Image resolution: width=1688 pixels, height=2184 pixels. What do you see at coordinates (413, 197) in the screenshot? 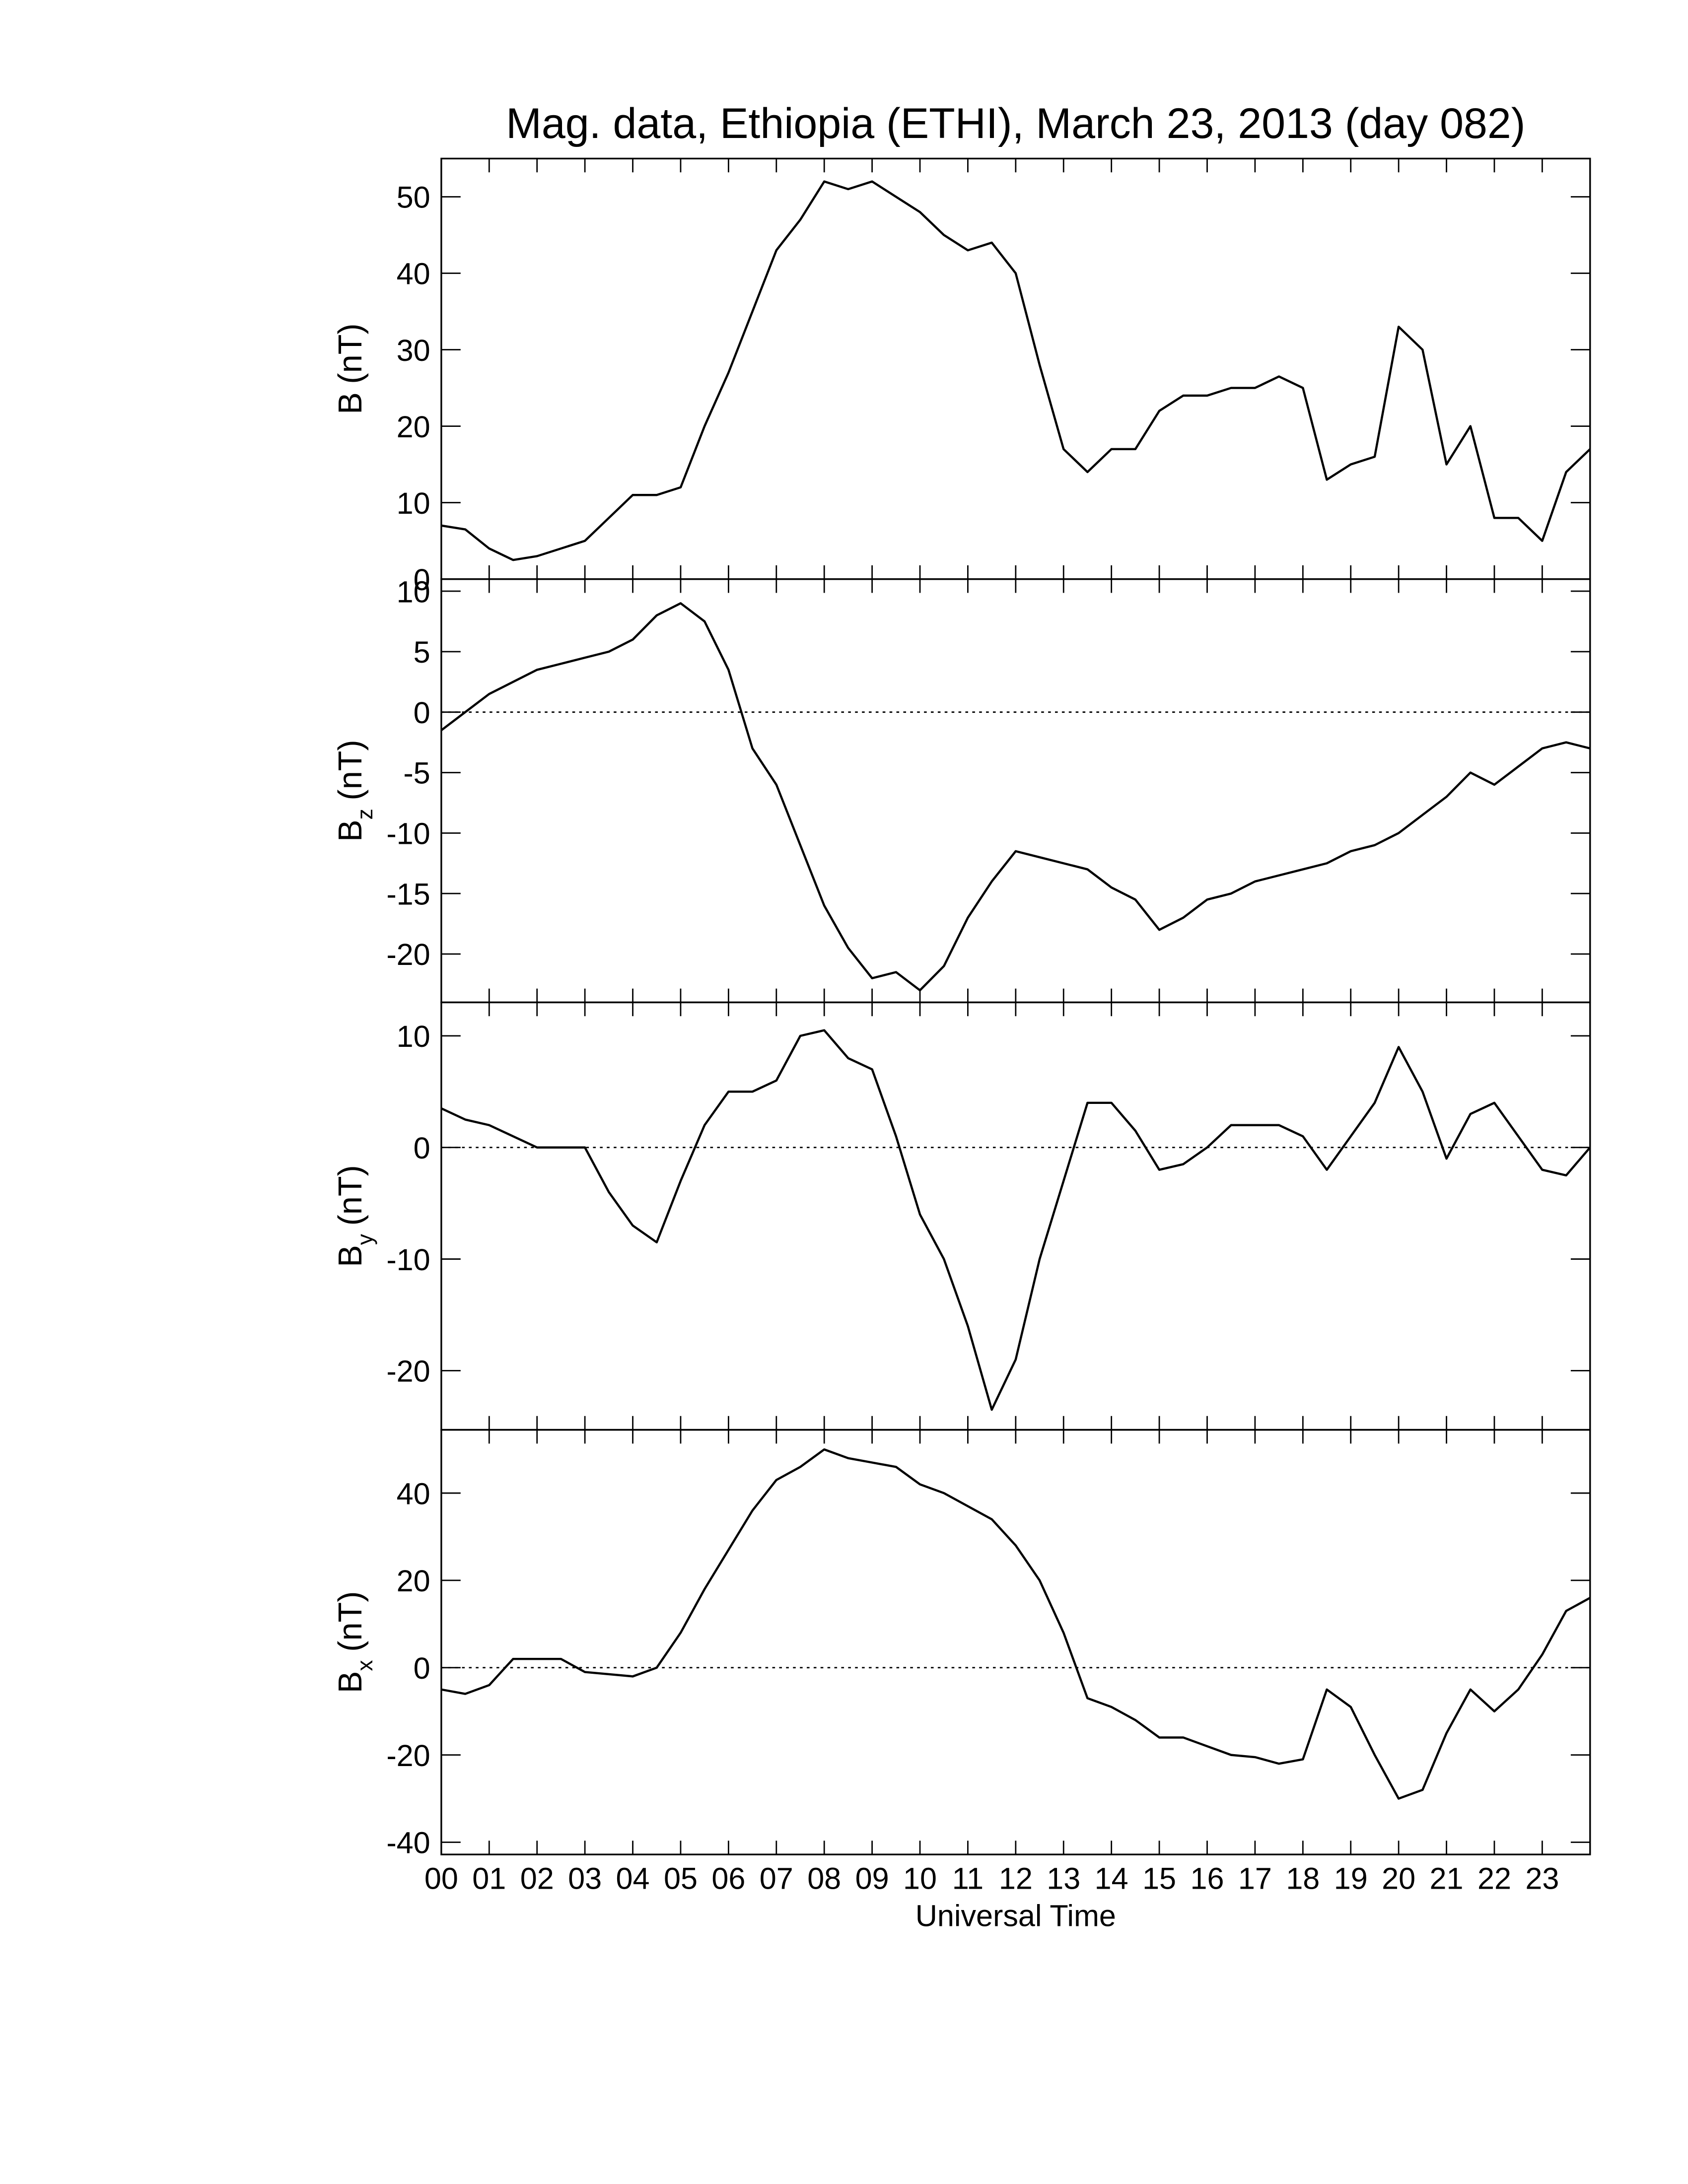
I see `y-tick-label: 50` at bounding box center [413, 197].